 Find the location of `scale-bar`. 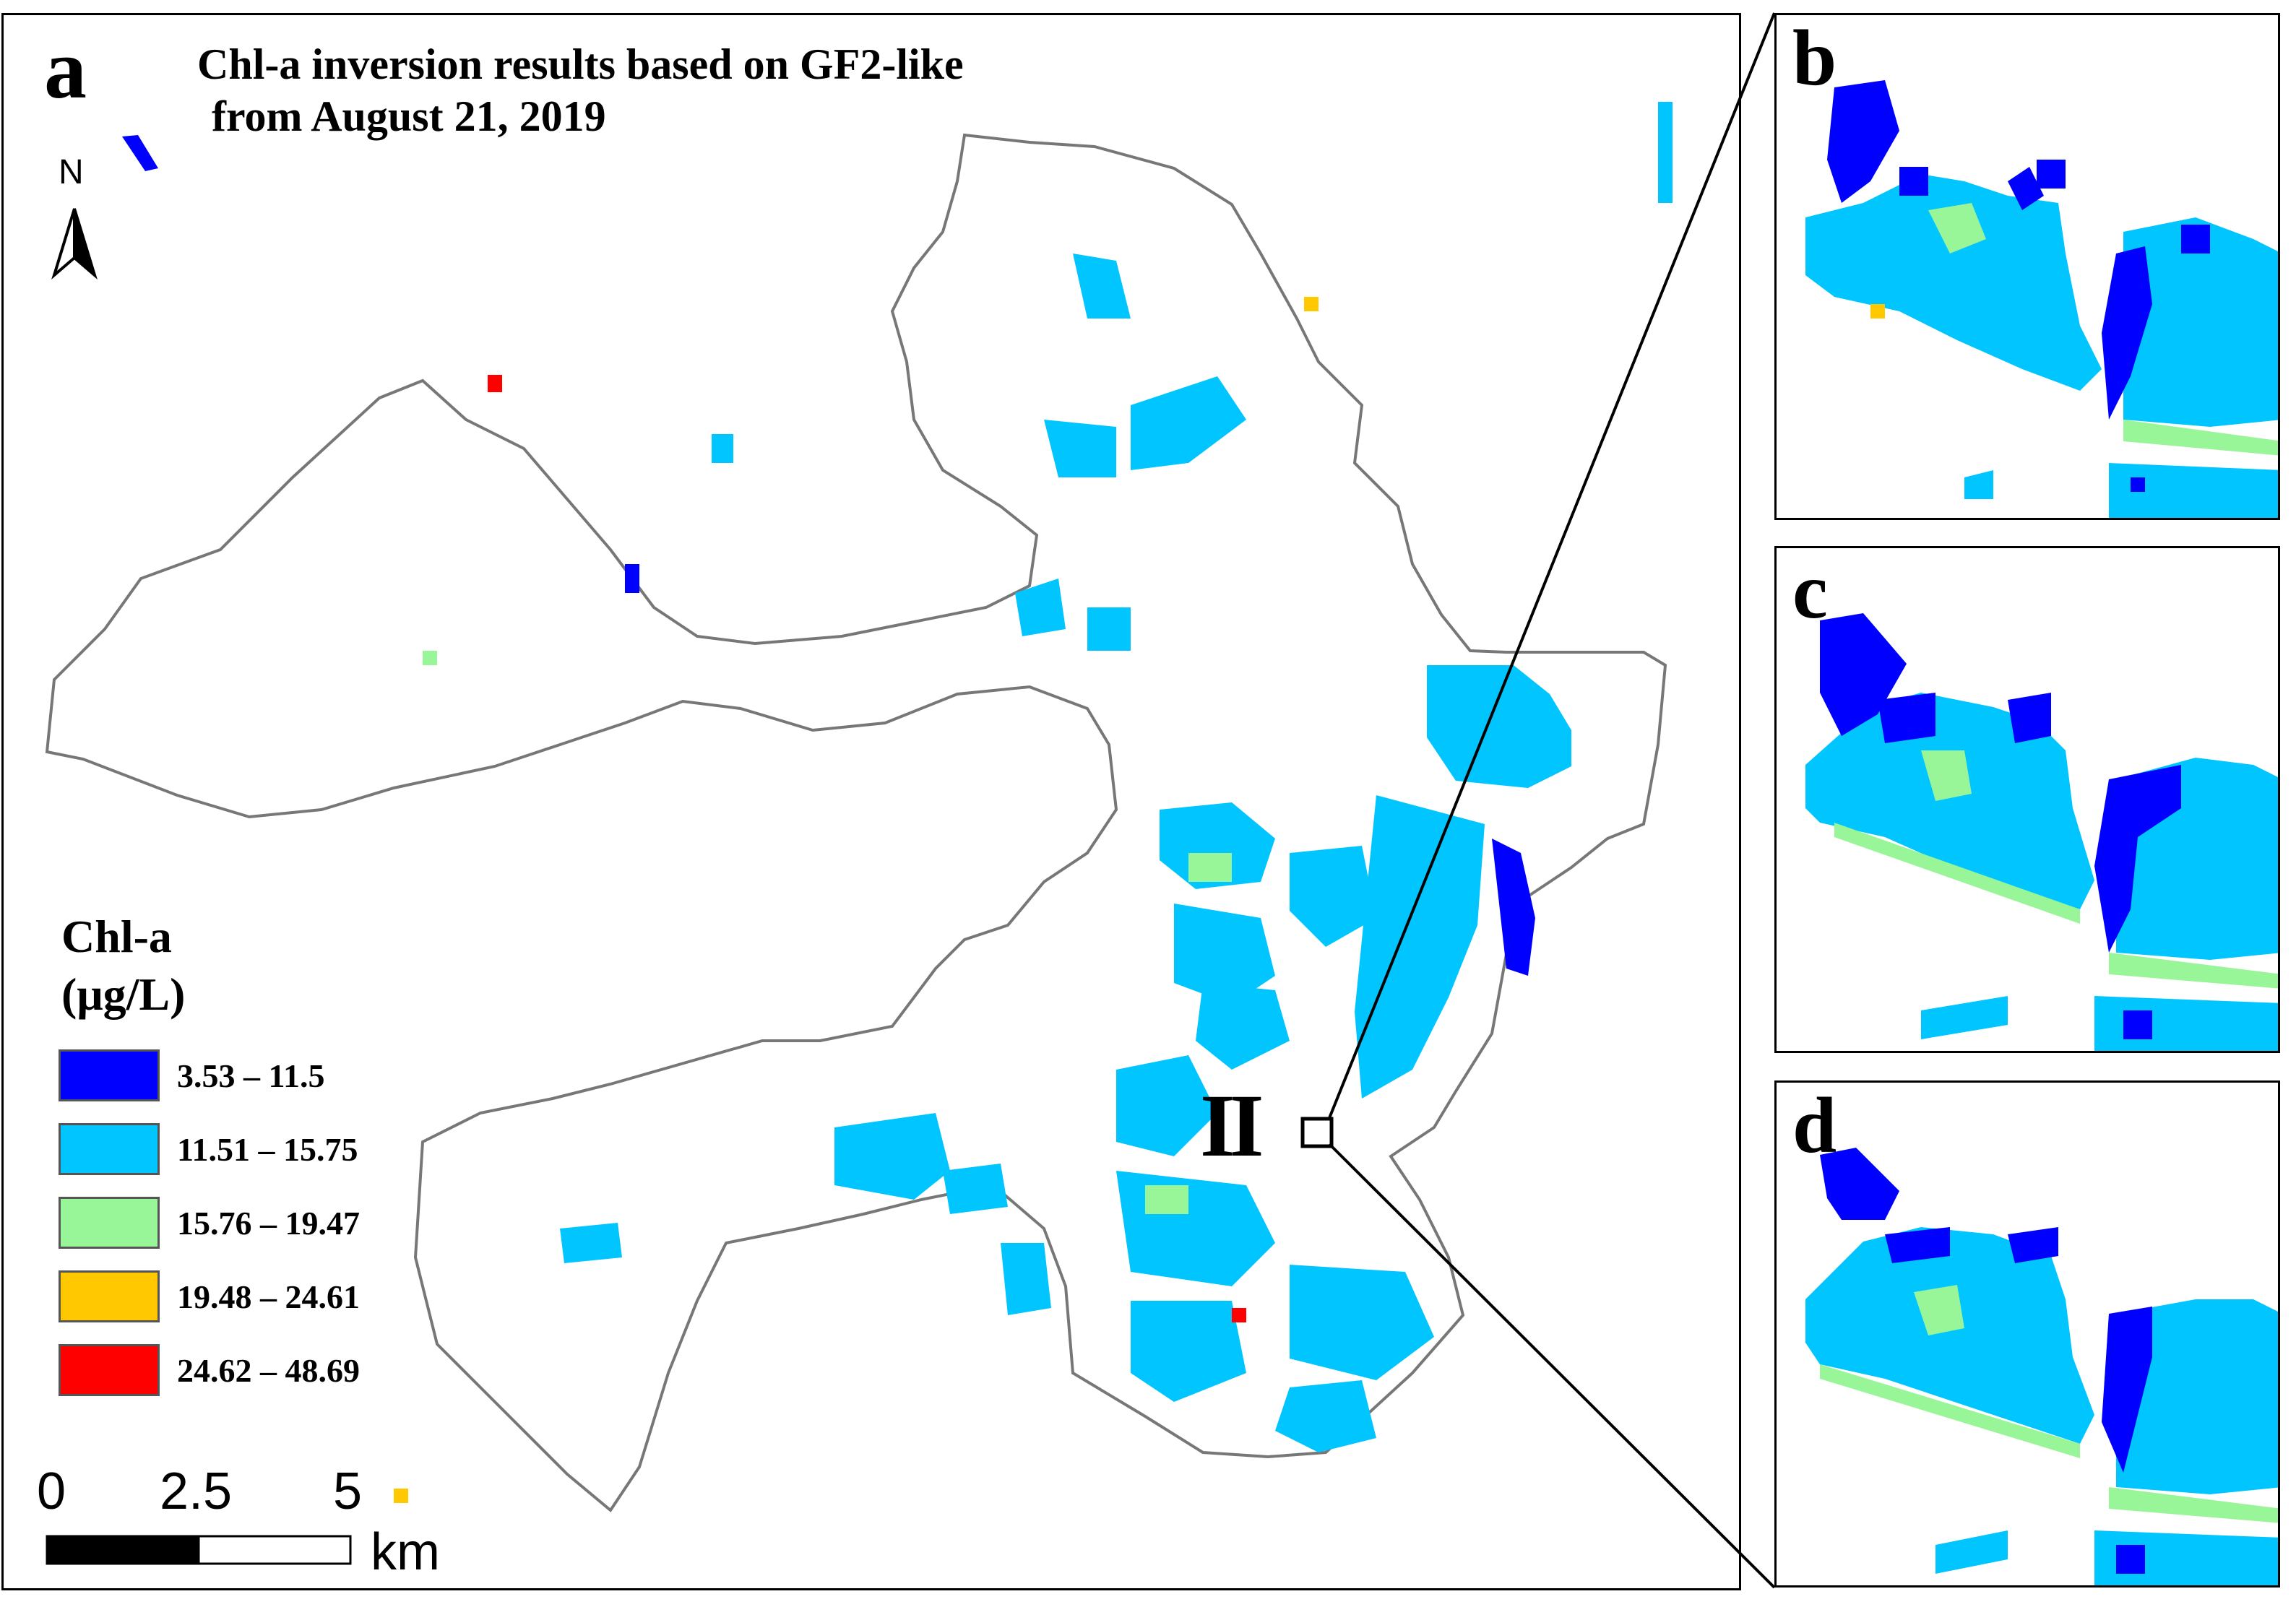

scale-bar is located at coordinates (199, 1550).